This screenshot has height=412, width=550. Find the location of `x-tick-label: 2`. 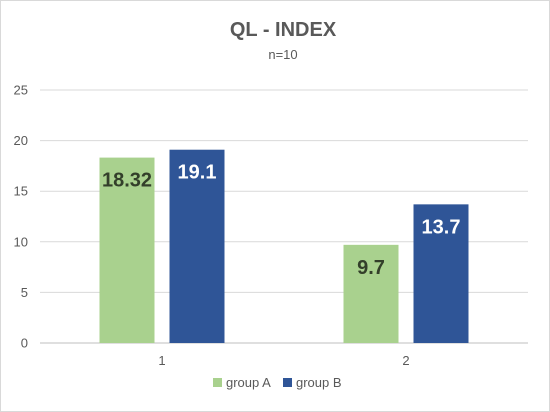

x-tick-label: 2 is located at coordinates (405, 360).